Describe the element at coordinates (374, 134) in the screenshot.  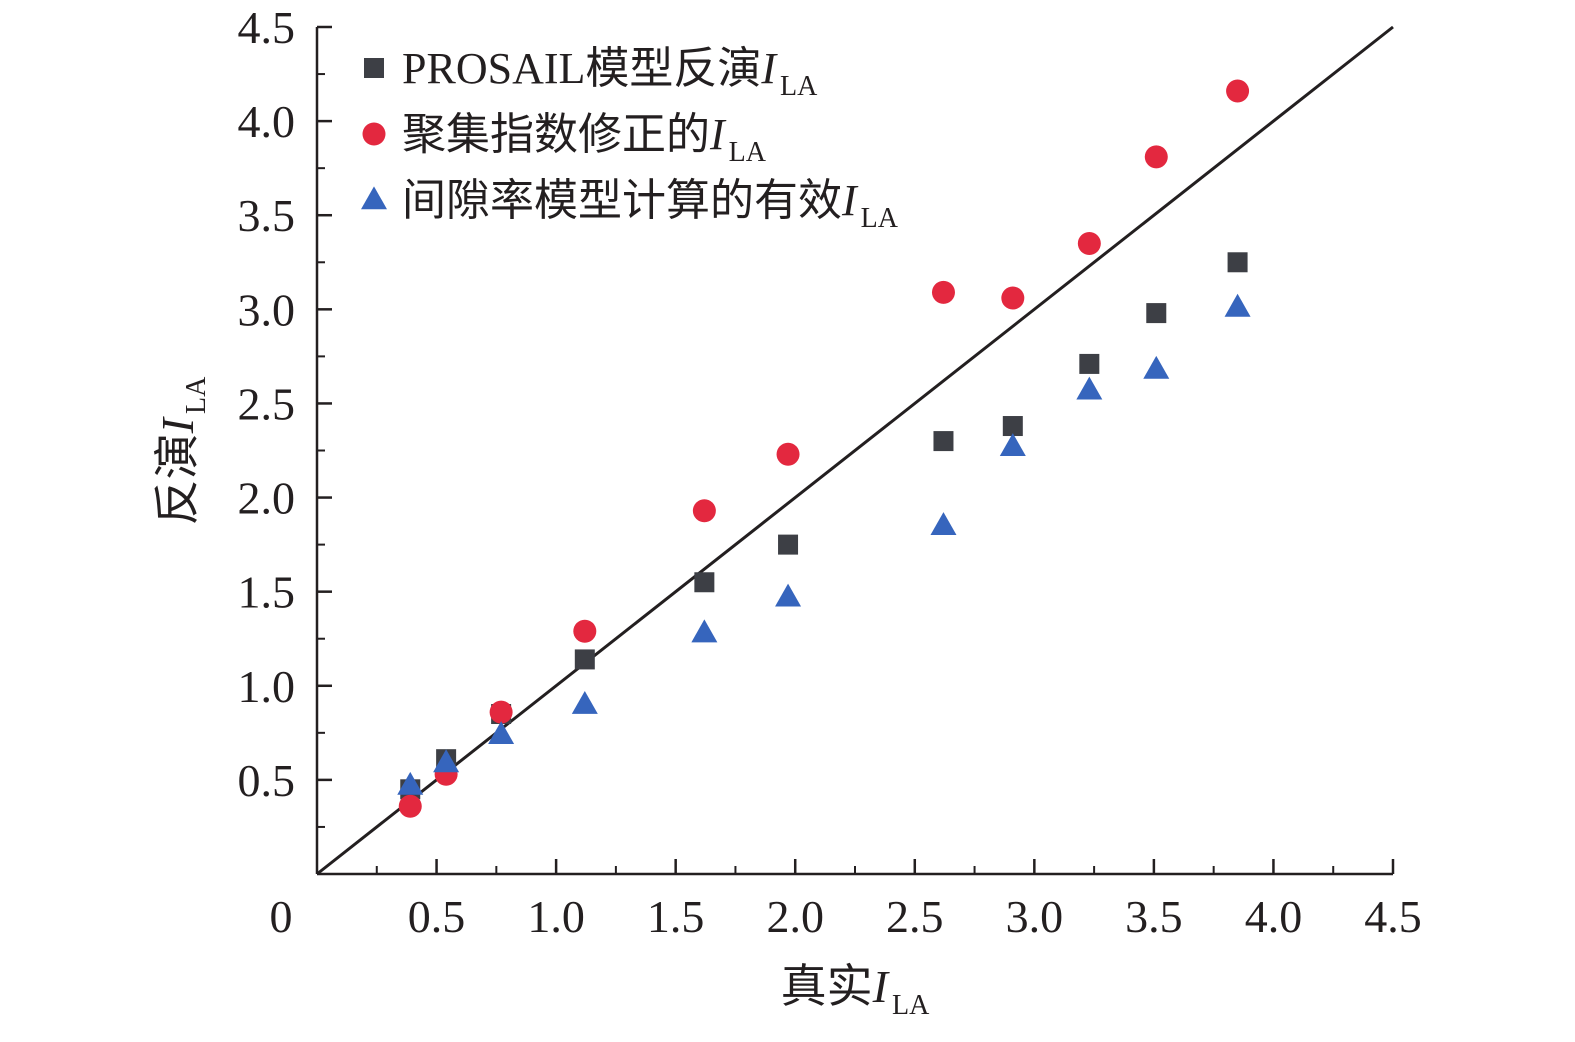
I see `legend-marker-circle` at that location.